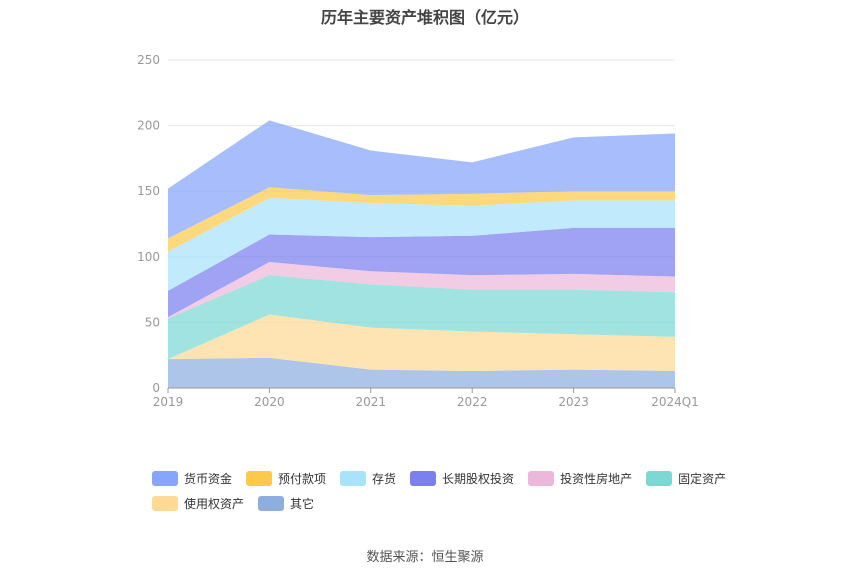  Describe the element at coordinates (148, 126) in the screenshot. I see `y-tick-label: 200` at that location.